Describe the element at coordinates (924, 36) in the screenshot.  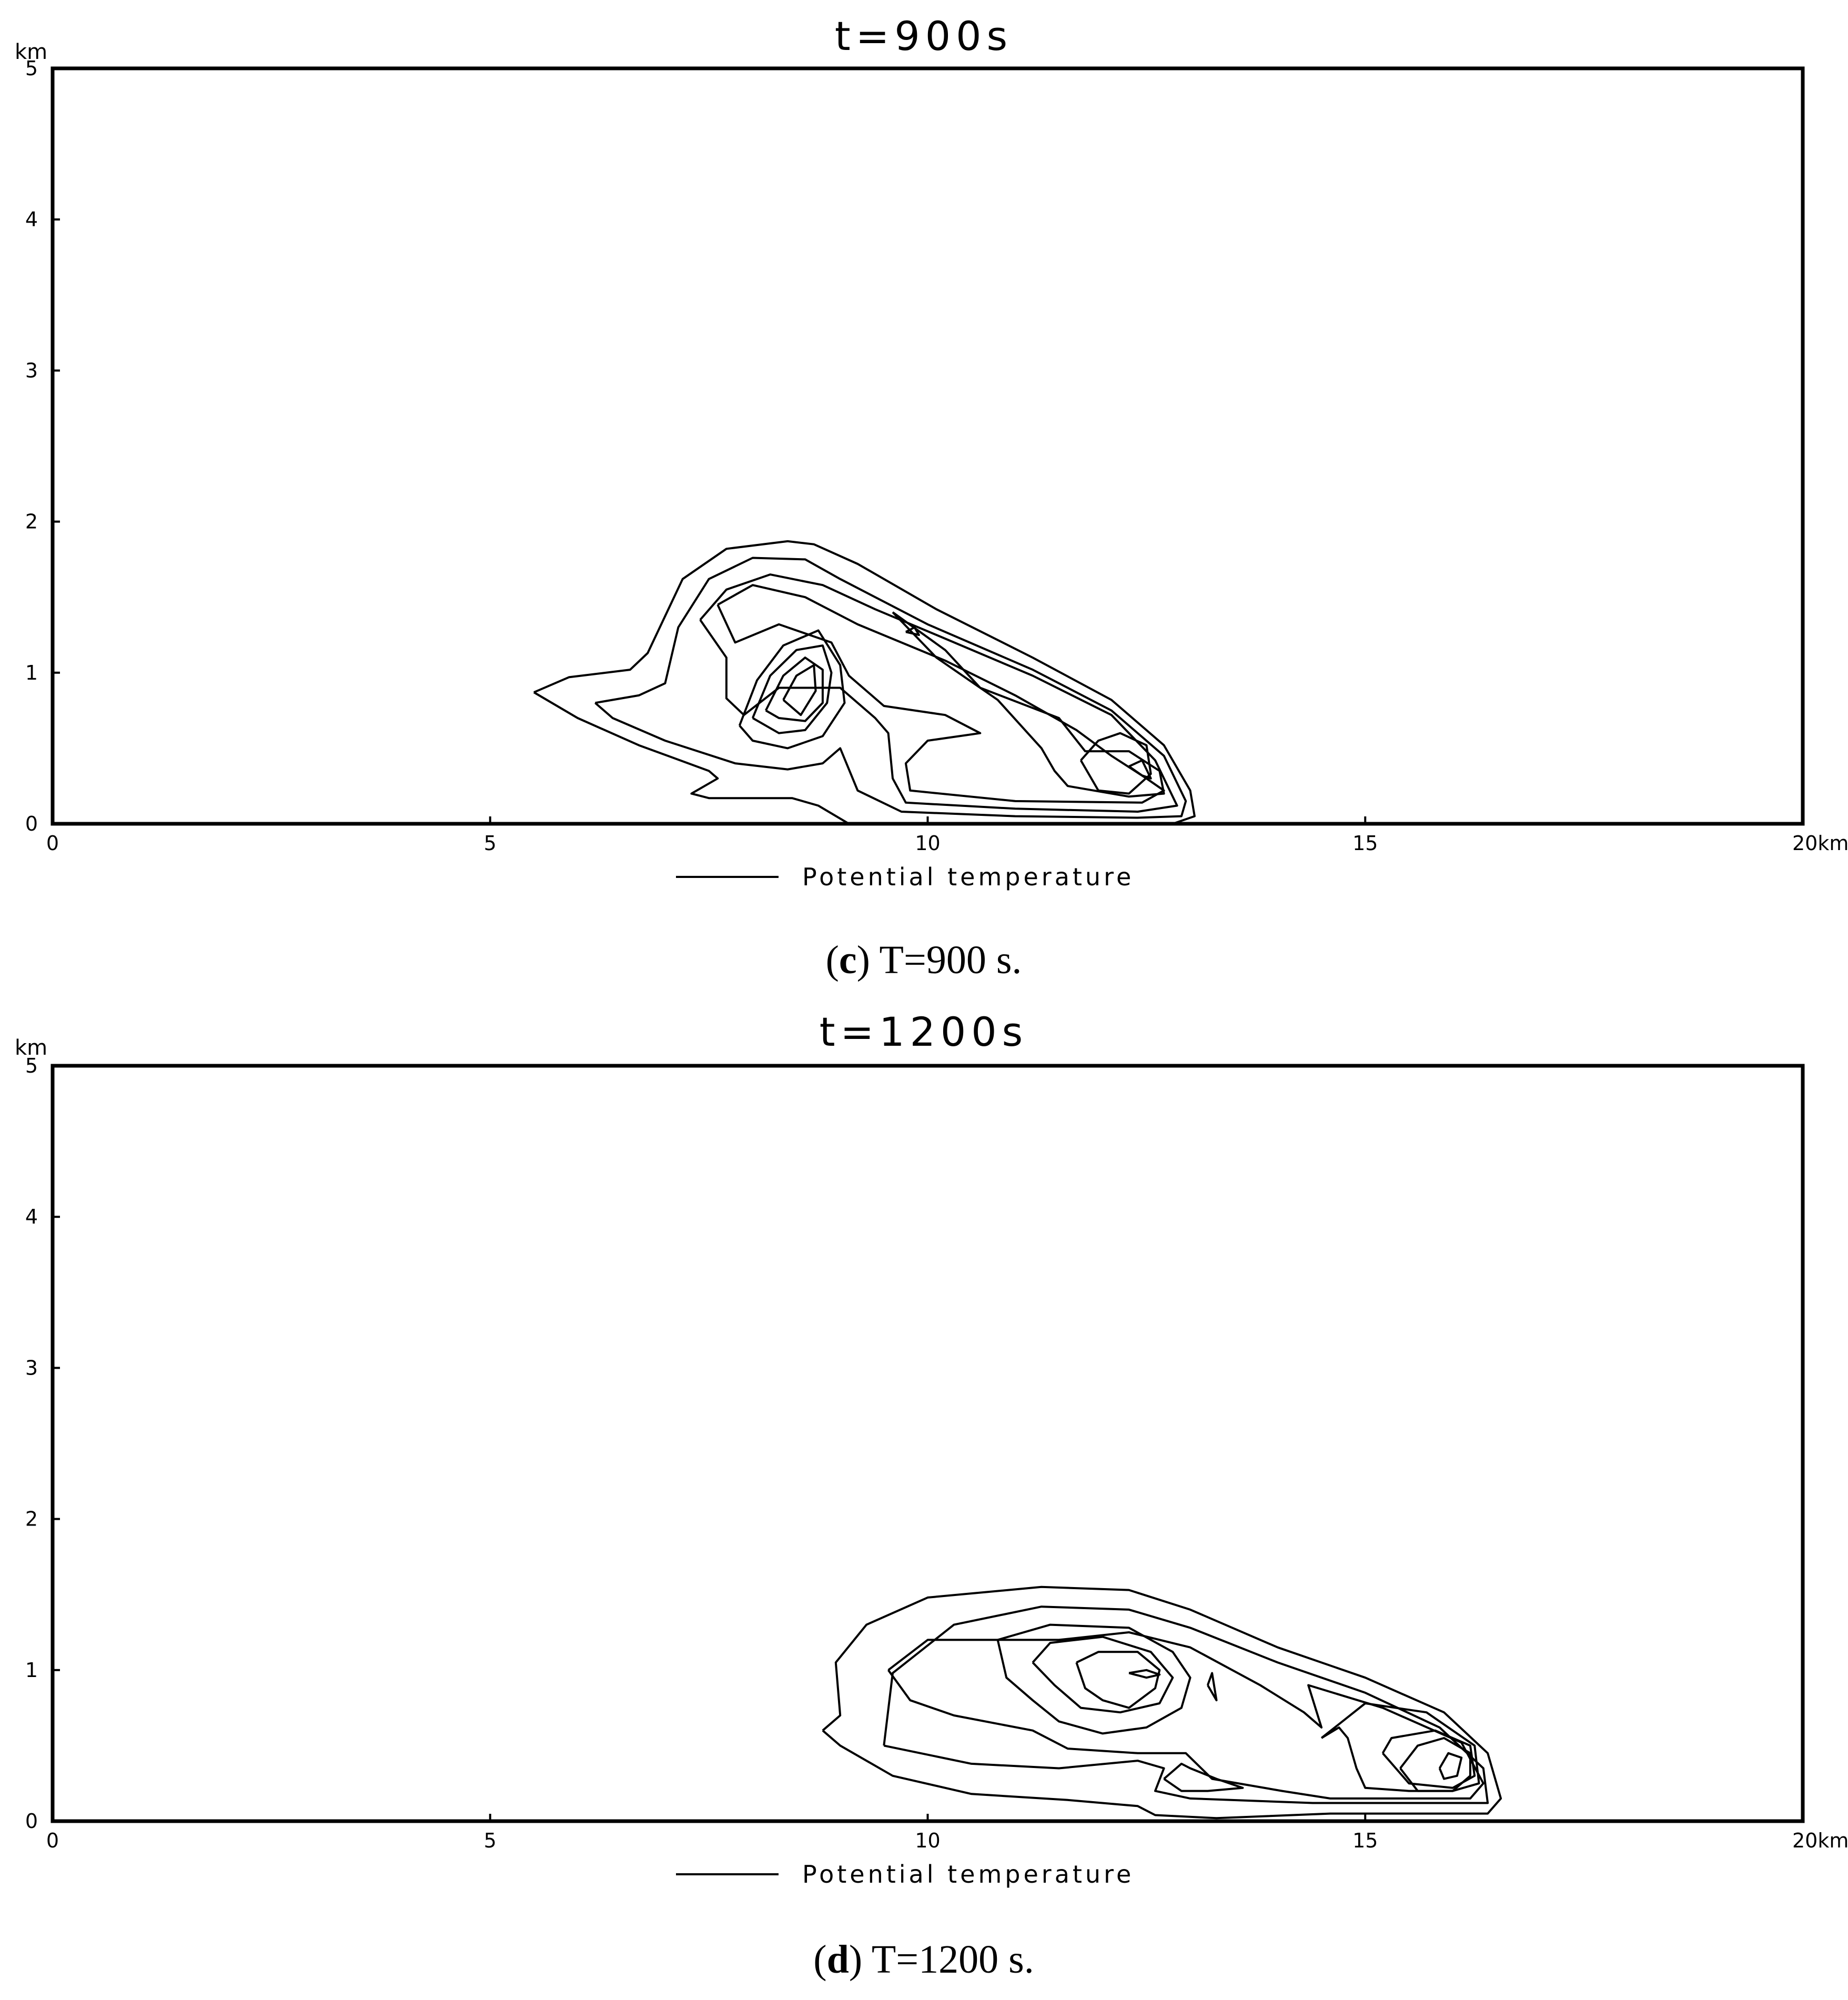
I see `plot-title: t=900s` at that location.